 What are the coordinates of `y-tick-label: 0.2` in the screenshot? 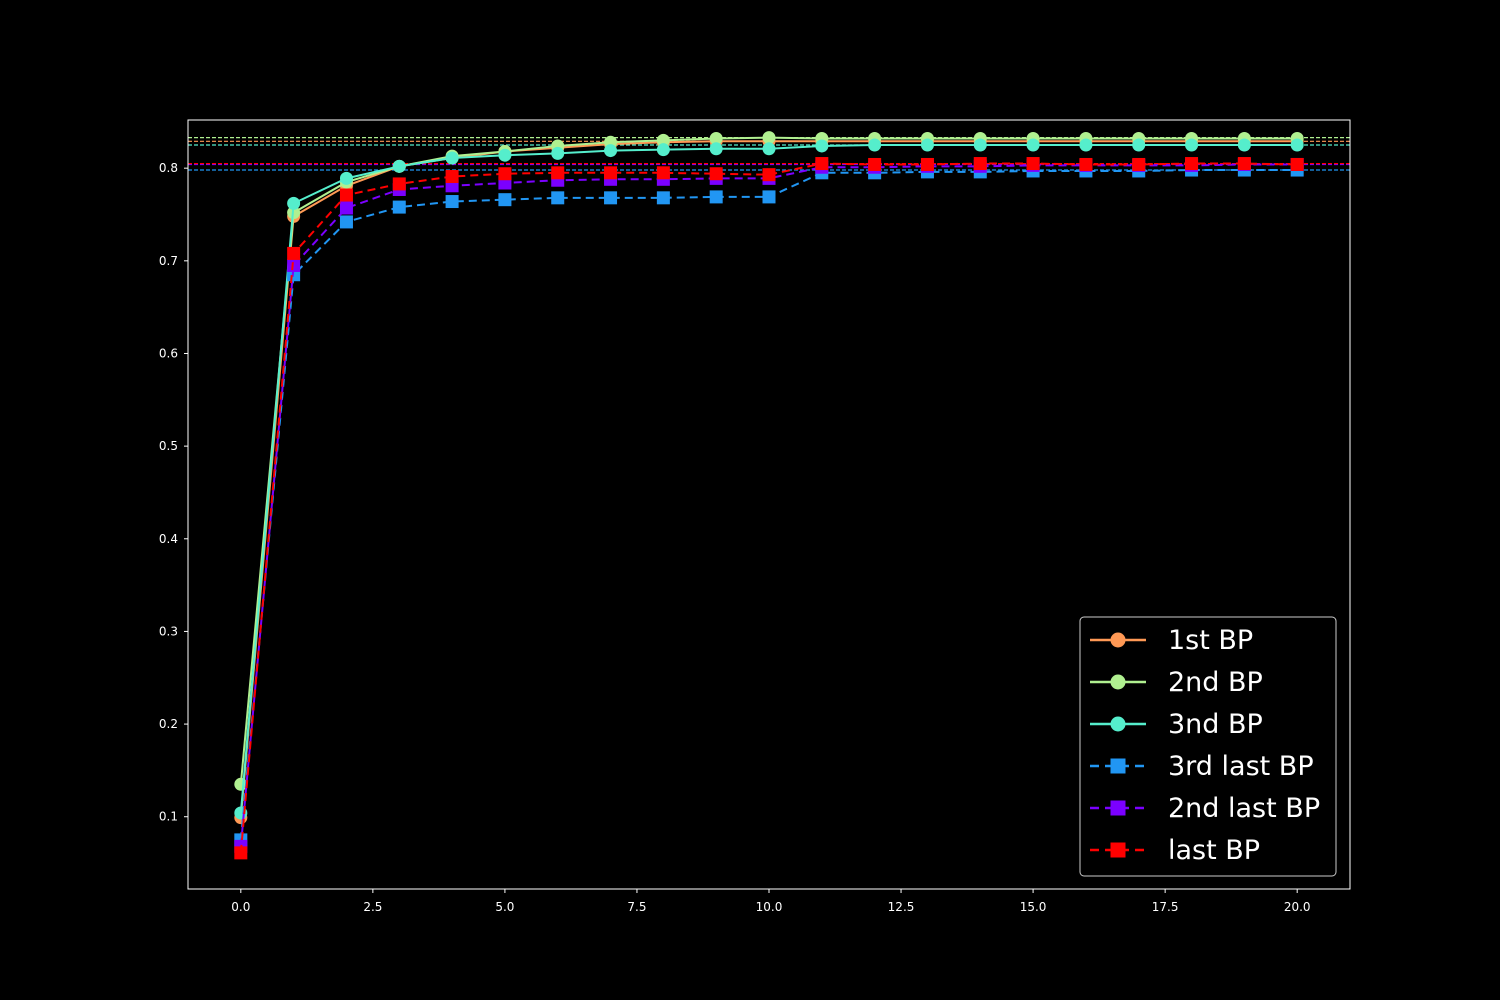 It's located at (168, 724).